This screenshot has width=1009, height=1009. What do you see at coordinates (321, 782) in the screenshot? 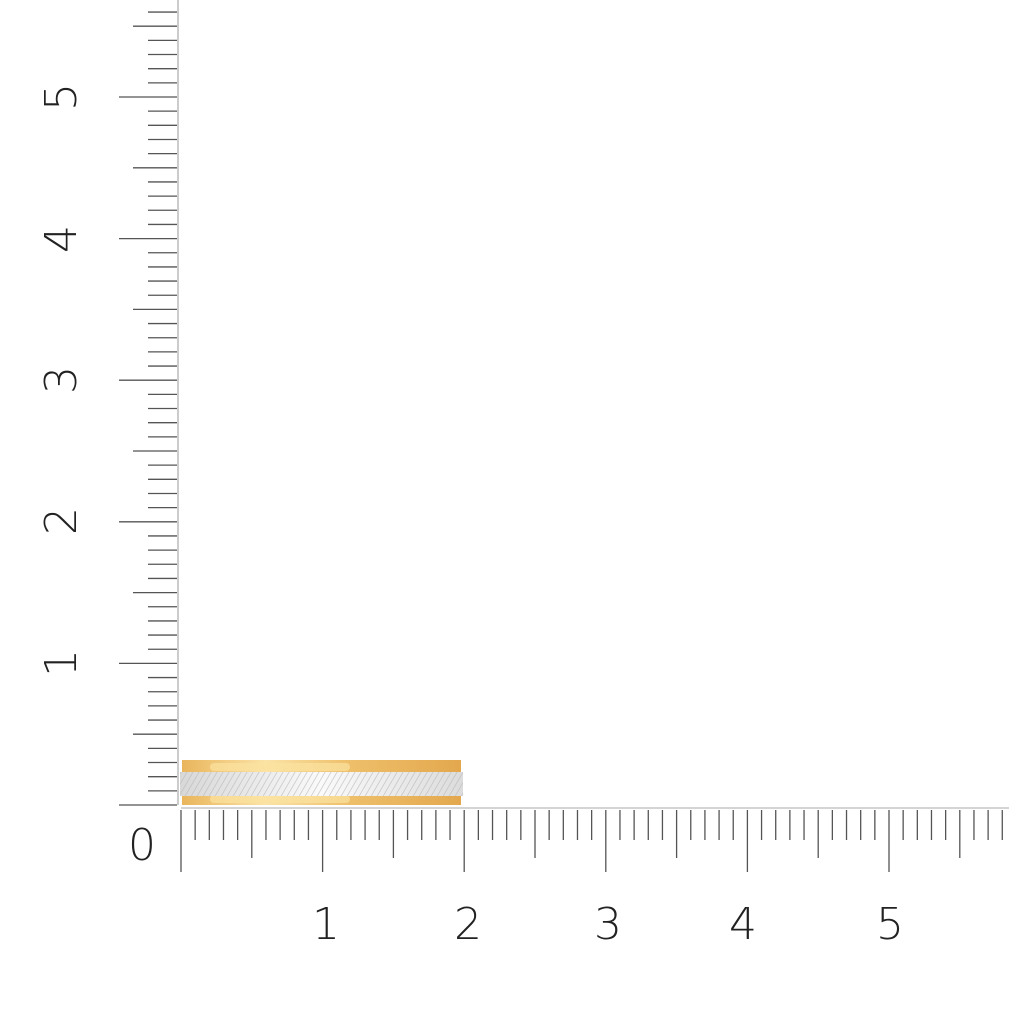
I see `ring-profile-image` at bounding box center [321, 782].